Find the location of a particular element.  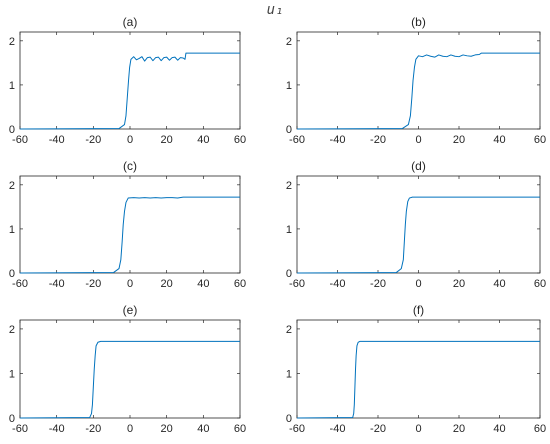

chart-title: (f) is located at coordinates (418, 310).